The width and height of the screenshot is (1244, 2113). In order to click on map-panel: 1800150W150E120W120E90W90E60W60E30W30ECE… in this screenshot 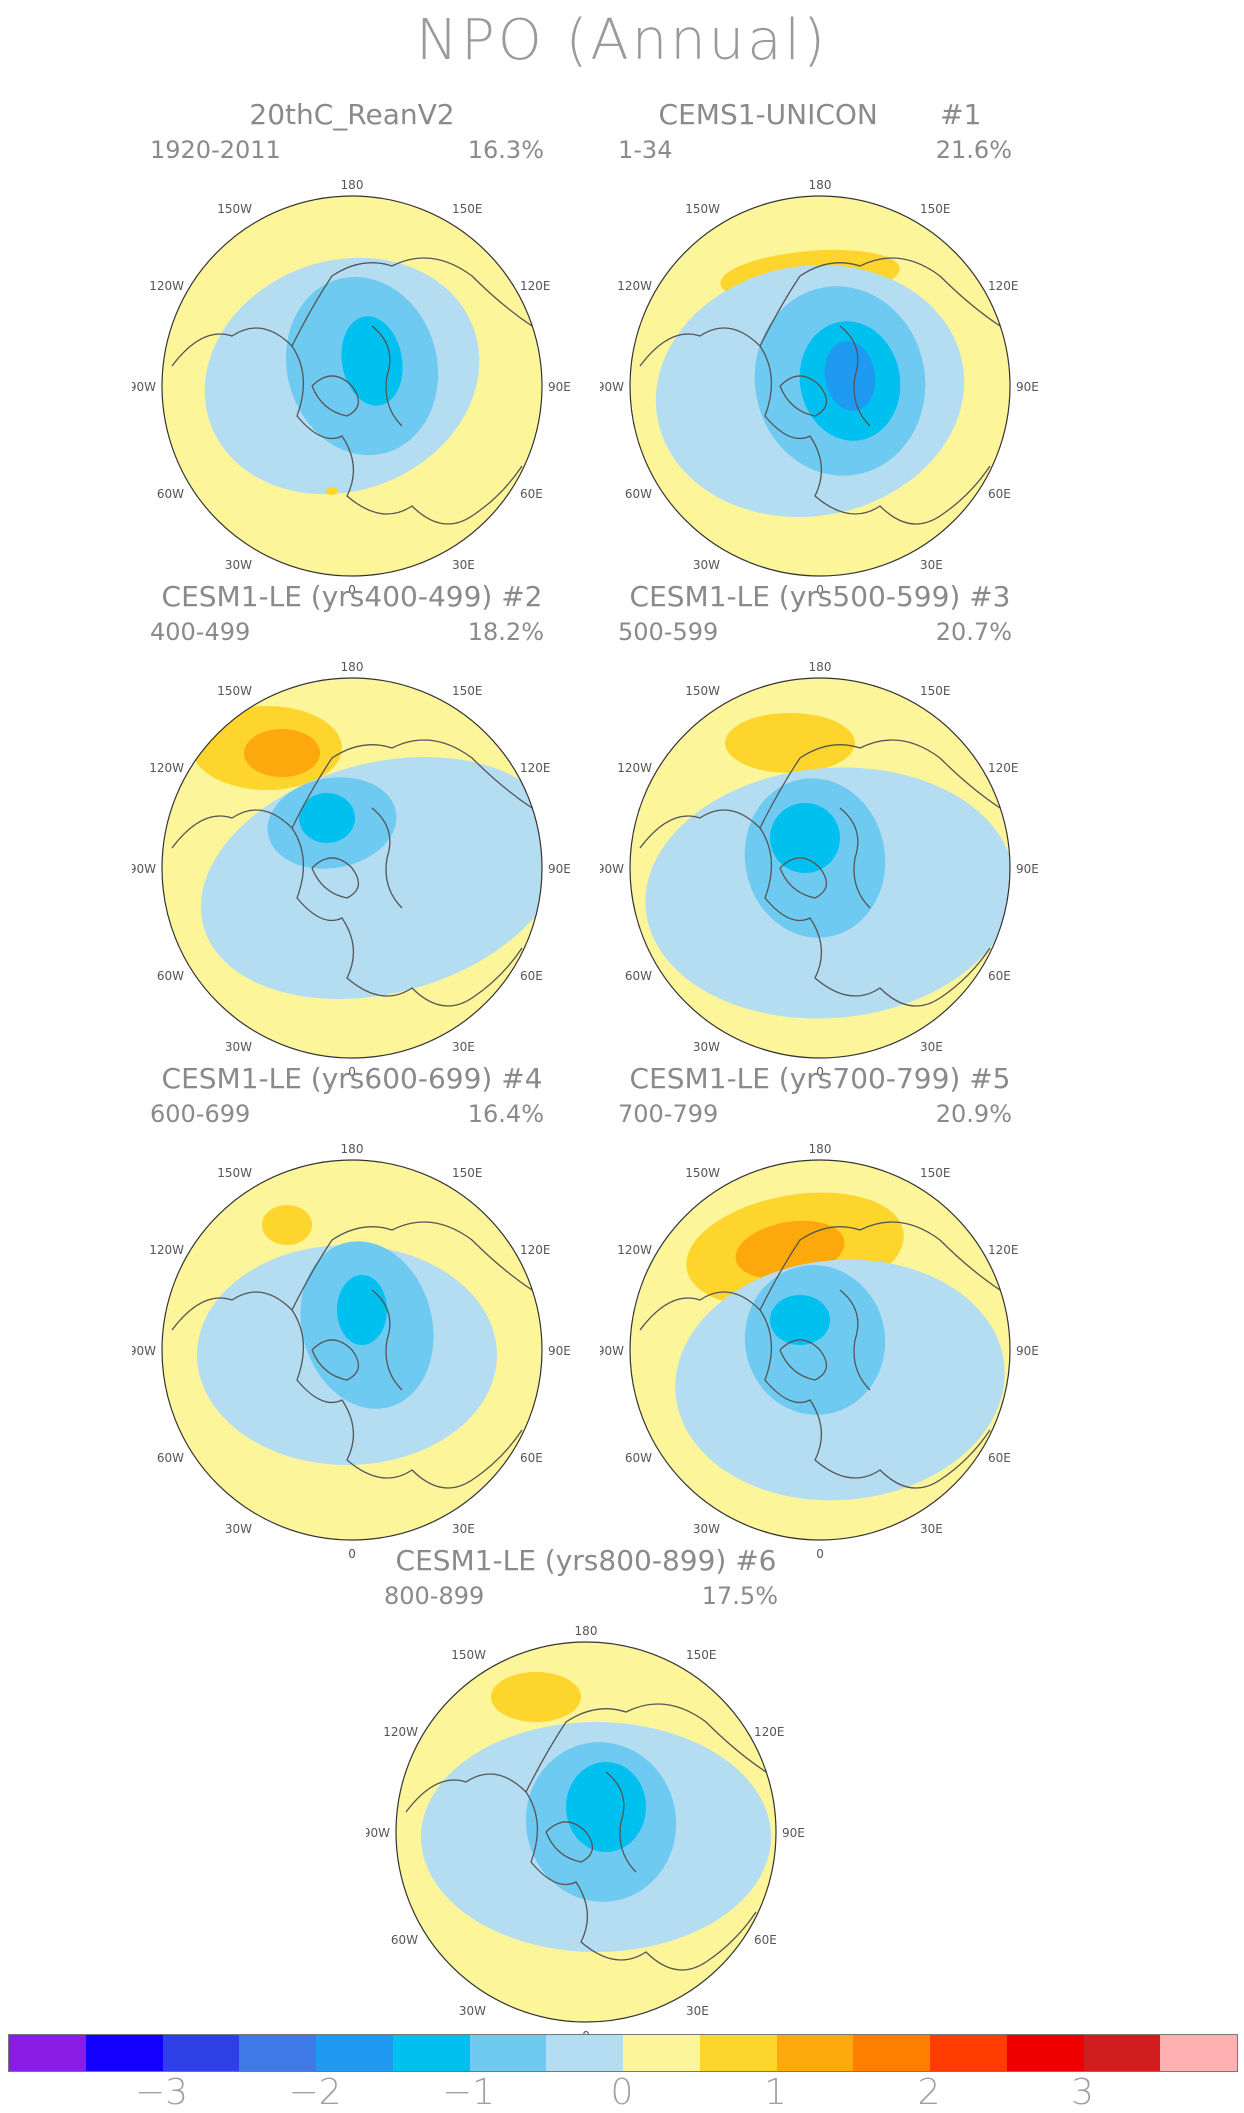, I will do `click(586, 1804)`.